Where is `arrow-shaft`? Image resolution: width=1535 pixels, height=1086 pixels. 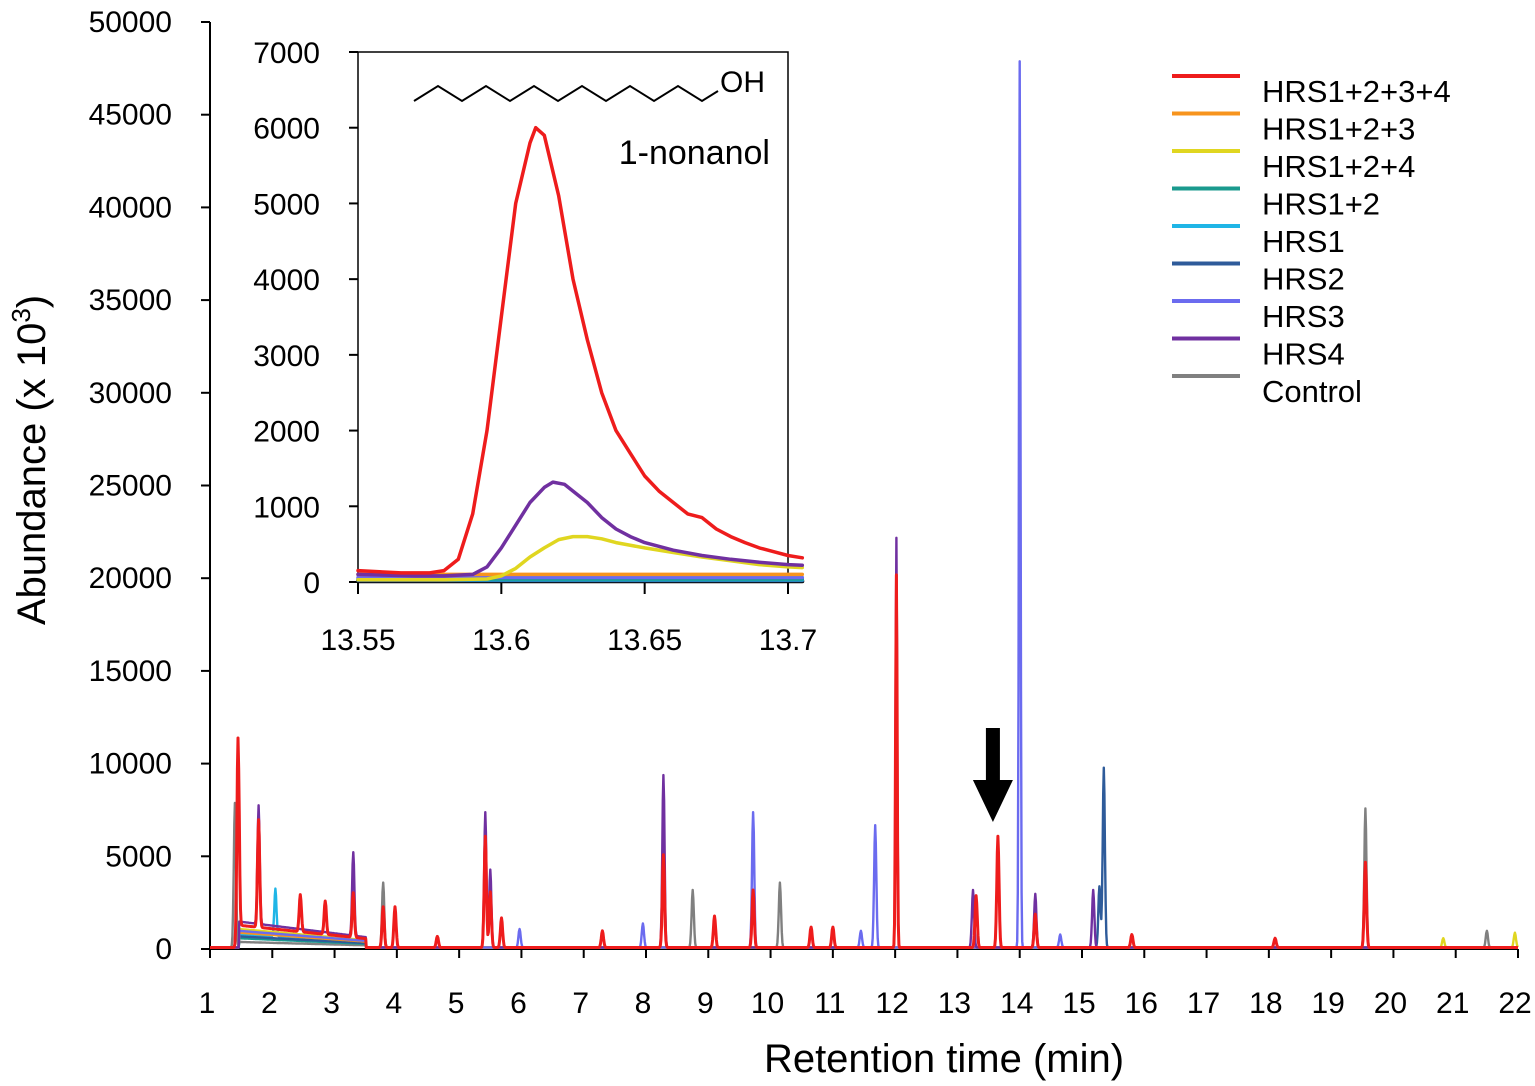 arrow-shaft is located at coordinates (992, 755).